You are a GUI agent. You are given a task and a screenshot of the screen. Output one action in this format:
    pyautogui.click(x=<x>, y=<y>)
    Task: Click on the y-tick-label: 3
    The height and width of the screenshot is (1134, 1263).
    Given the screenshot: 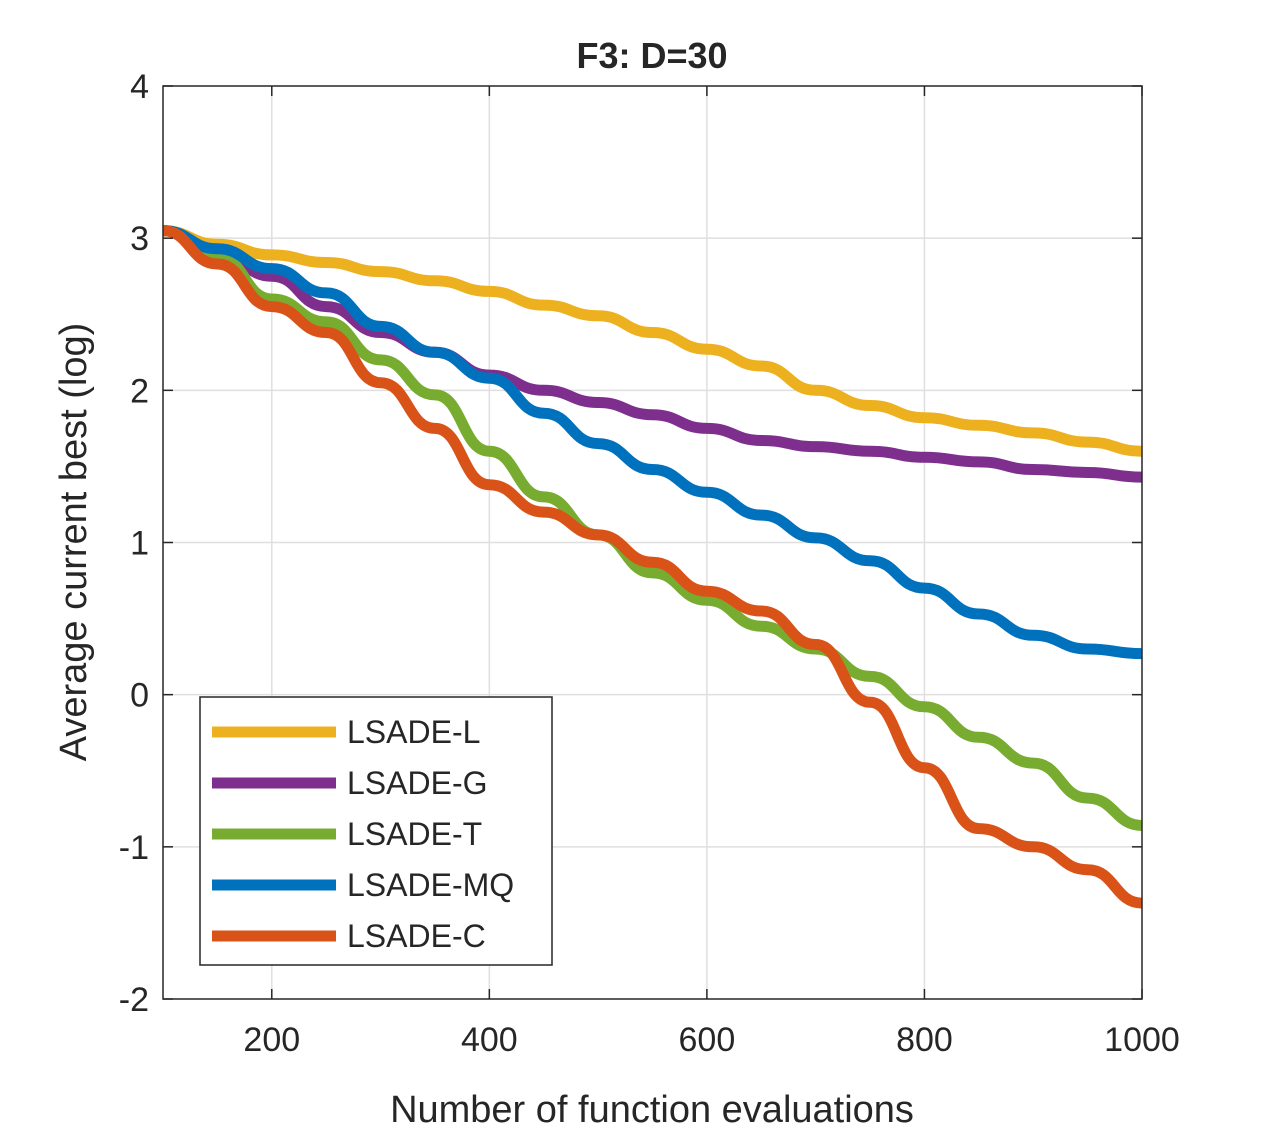 What is the action you would take?
    pyautogui.click(x=139, y=239)
    